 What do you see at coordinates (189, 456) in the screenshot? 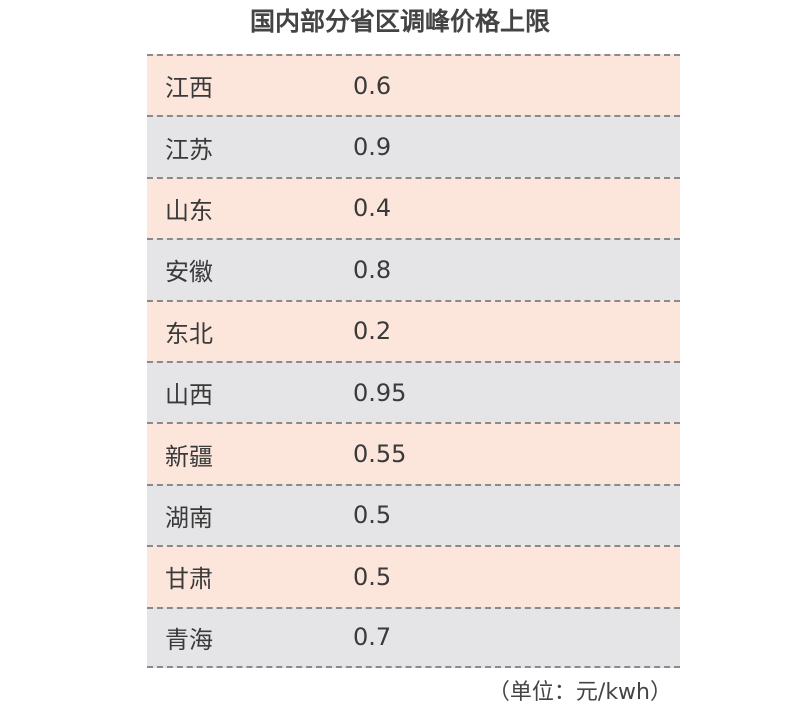
I see `region-cell: 新疆` at bounding box center [189, 456].